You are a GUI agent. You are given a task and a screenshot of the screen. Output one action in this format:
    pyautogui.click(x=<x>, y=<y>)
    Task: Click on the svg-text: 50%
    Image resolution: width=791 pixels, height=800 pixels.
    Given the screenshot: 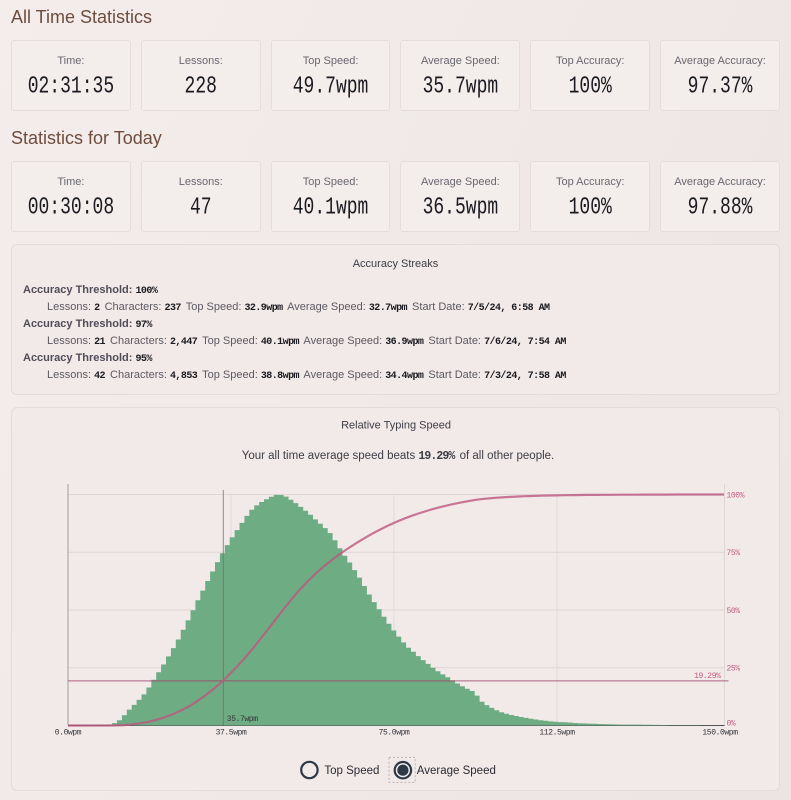 What is the action you would take?
    pyautogui.click(x=734, y=611)
    